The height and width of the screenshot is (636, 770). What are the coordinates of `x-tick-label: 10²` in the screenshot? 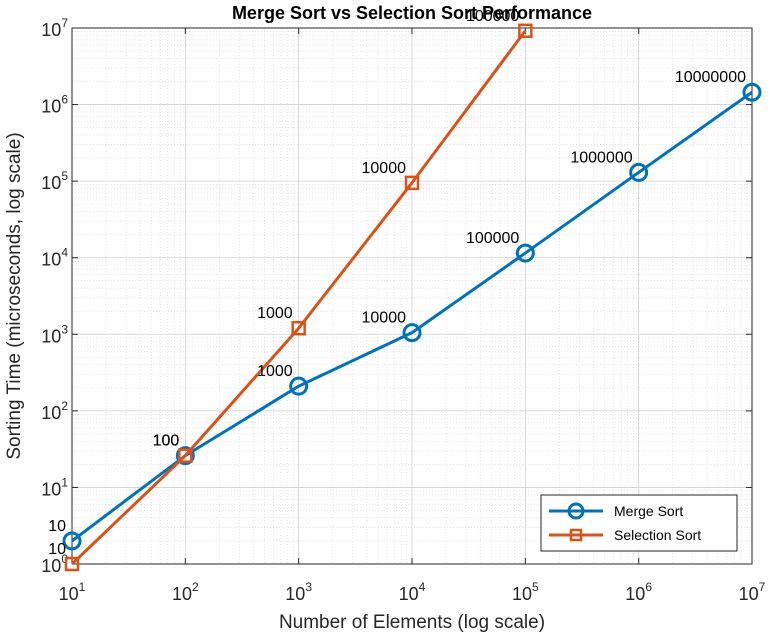 It's located at (185, 592).